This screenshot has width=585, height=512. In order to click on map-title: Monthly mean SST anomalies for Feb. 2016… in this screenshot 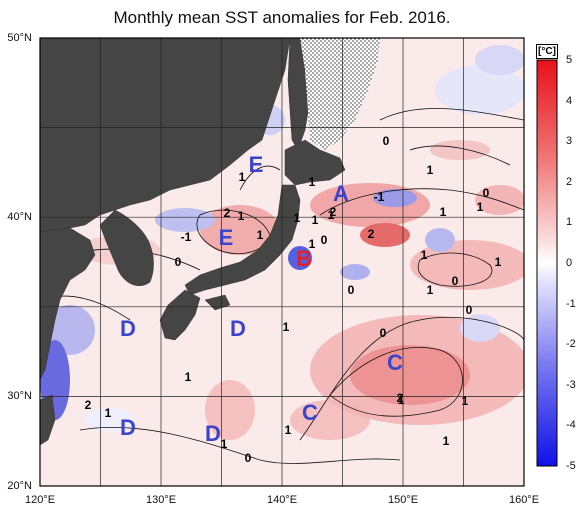, I will do `click(282, 17)`.